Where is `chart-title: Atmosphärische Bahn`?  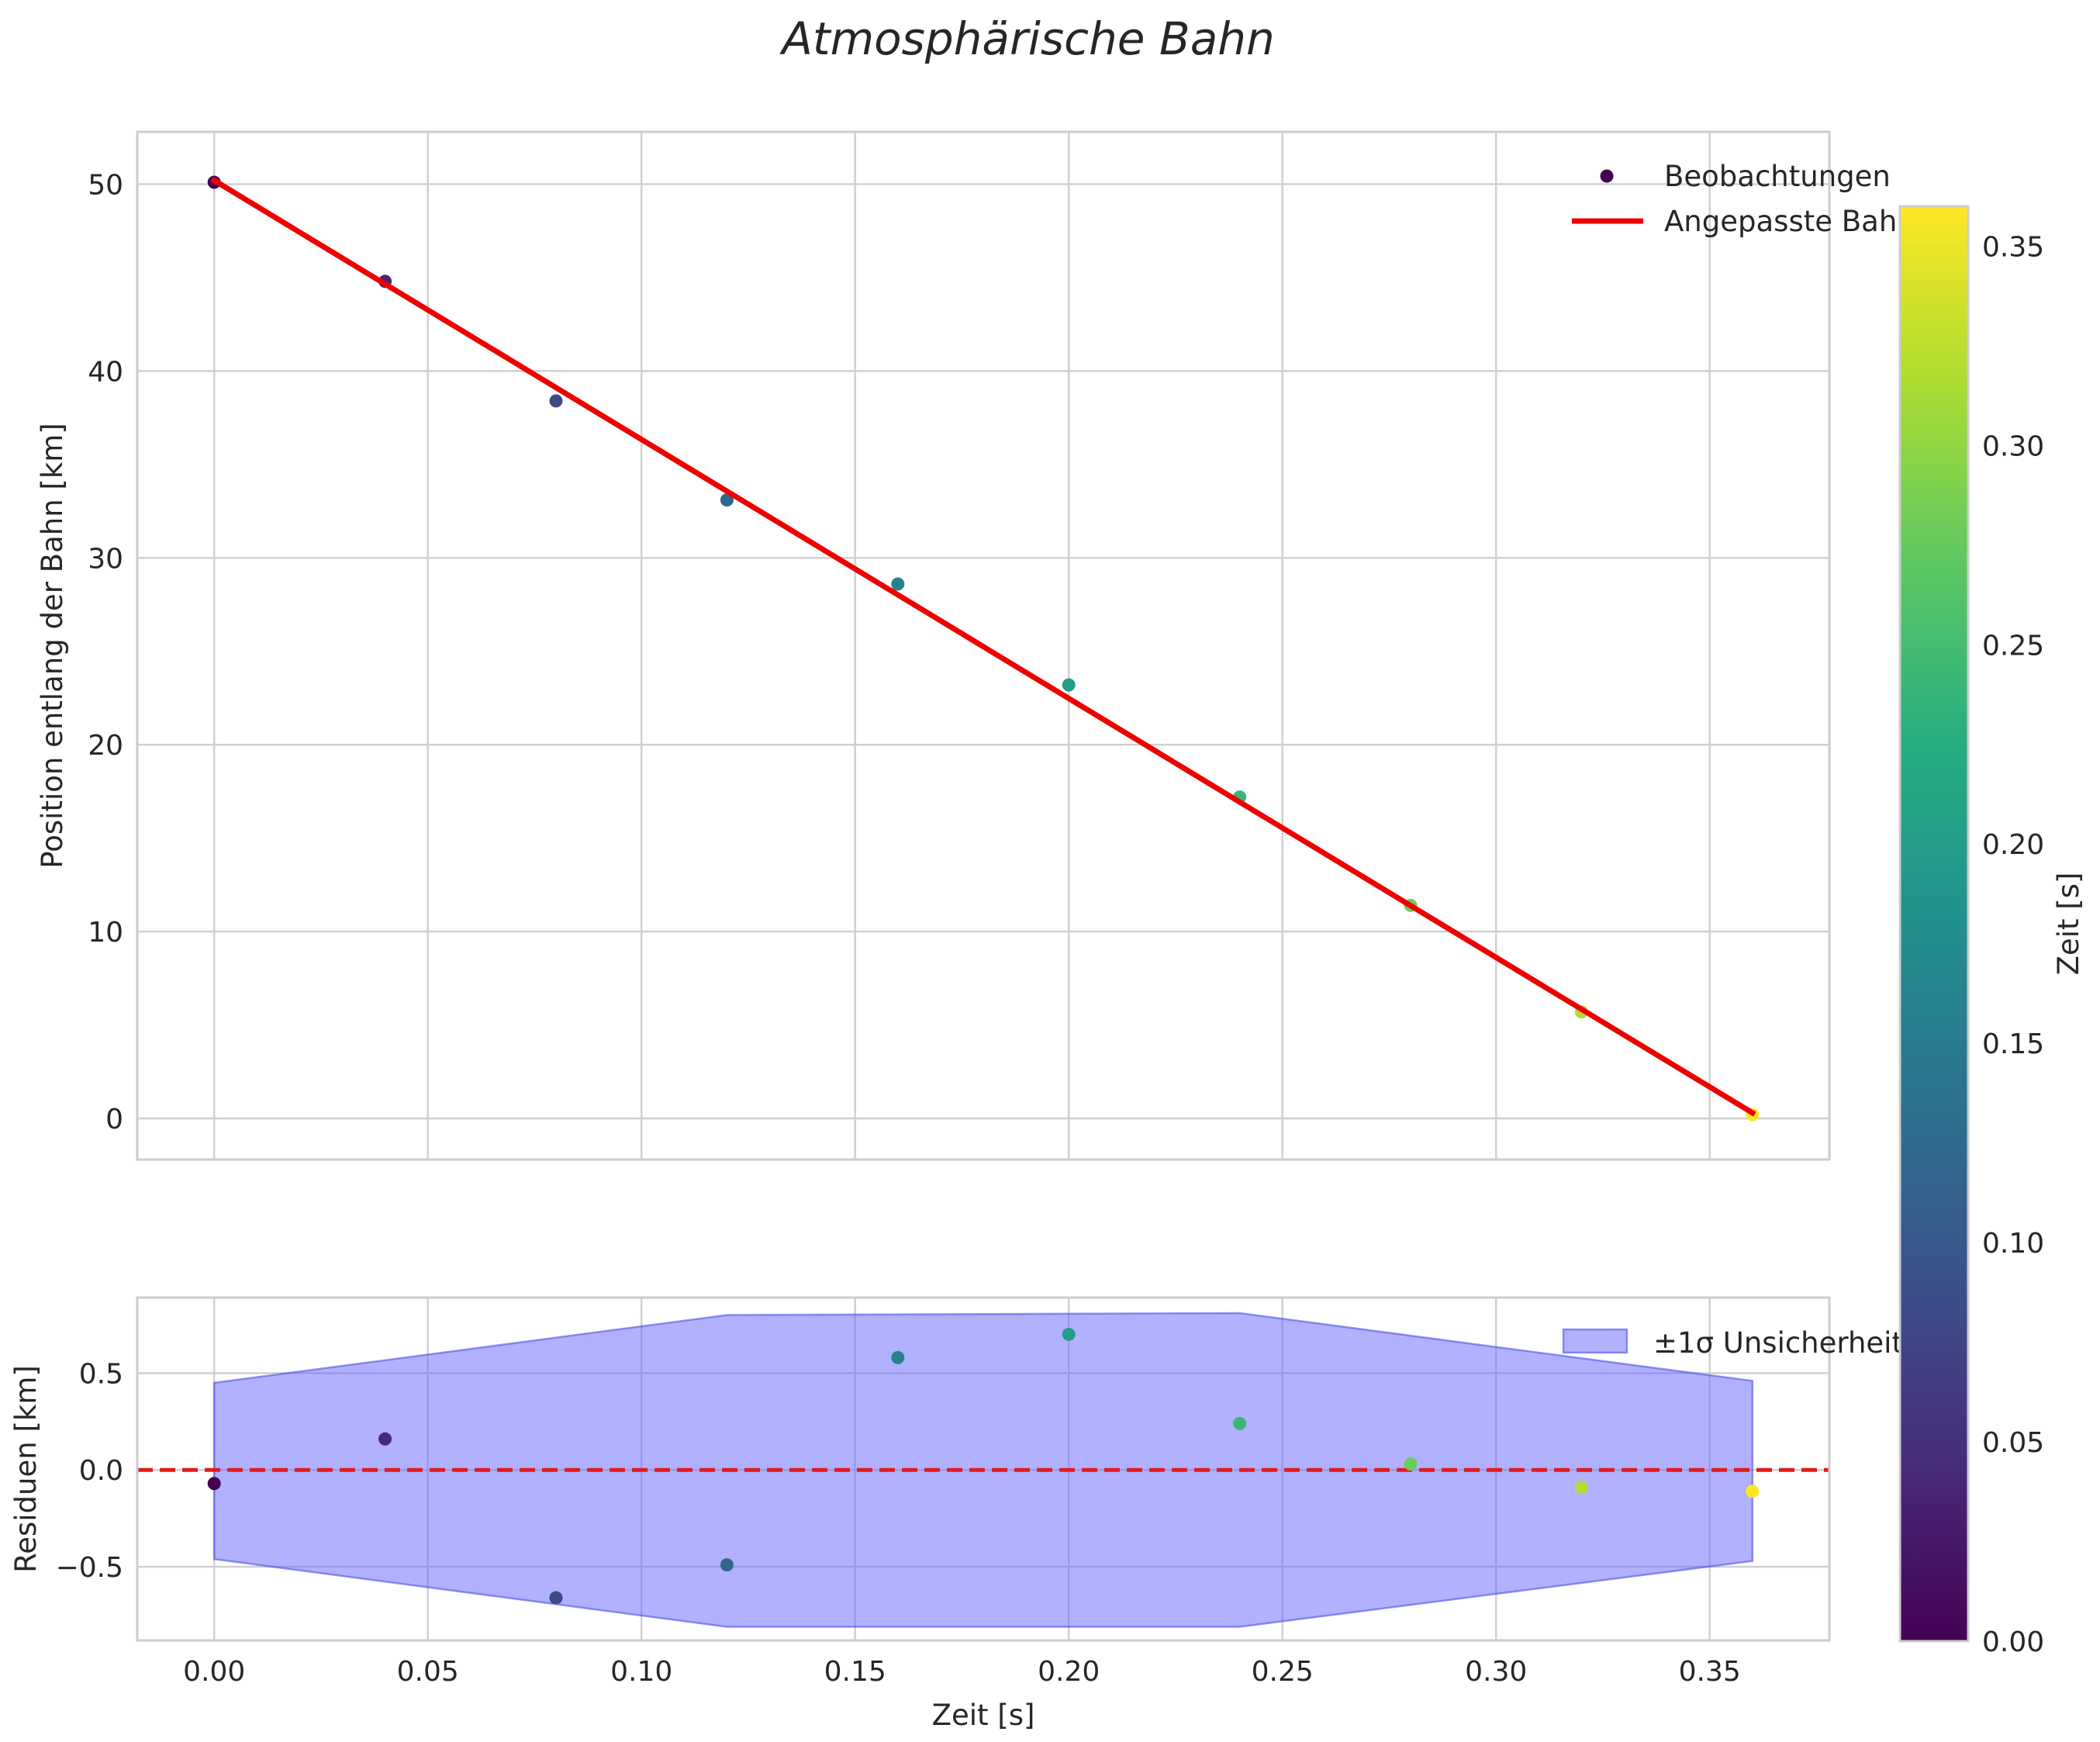 chart-title: Atmosphärische Bahn is located at coordinates (1027, 38).